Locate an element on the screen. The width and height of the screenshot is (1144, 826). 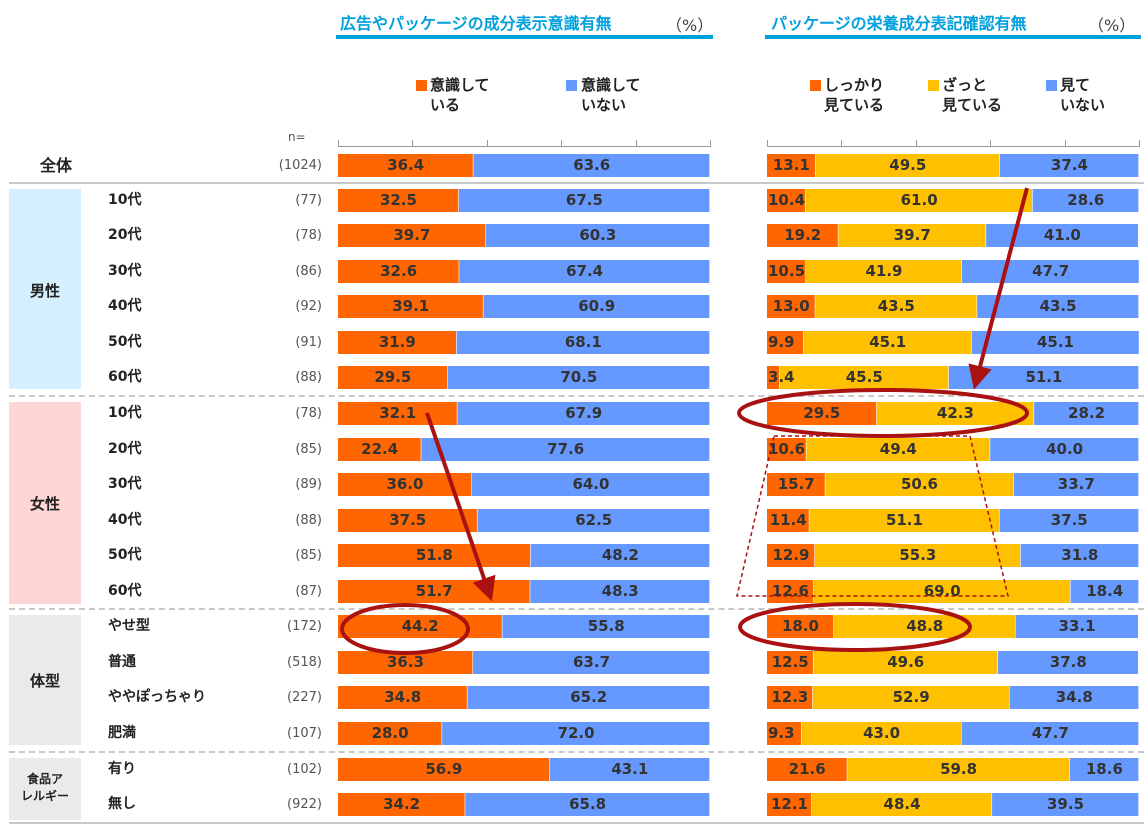
bar-right-row12-s0 is located at coordinates (790, 591).